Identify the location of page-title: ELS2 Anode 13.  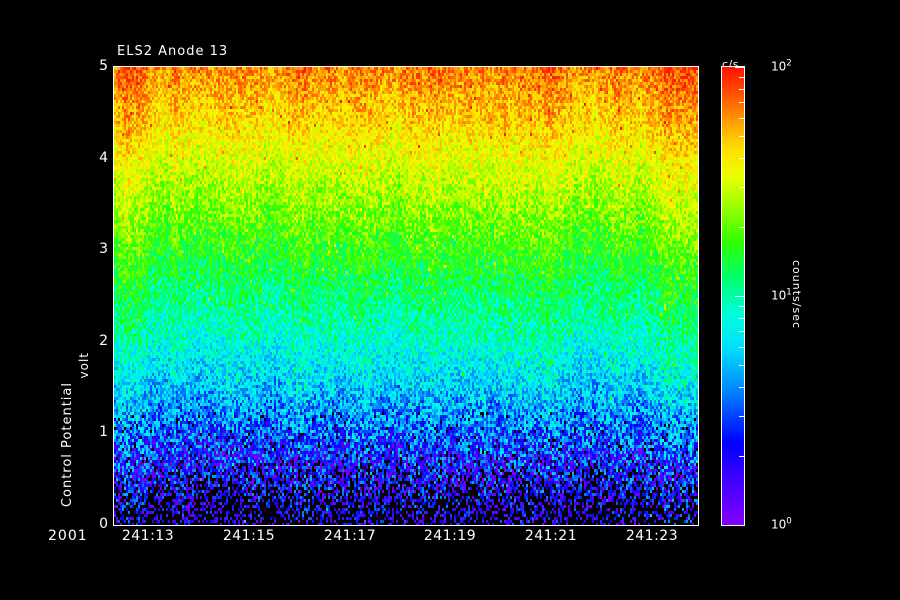
(173, 51).